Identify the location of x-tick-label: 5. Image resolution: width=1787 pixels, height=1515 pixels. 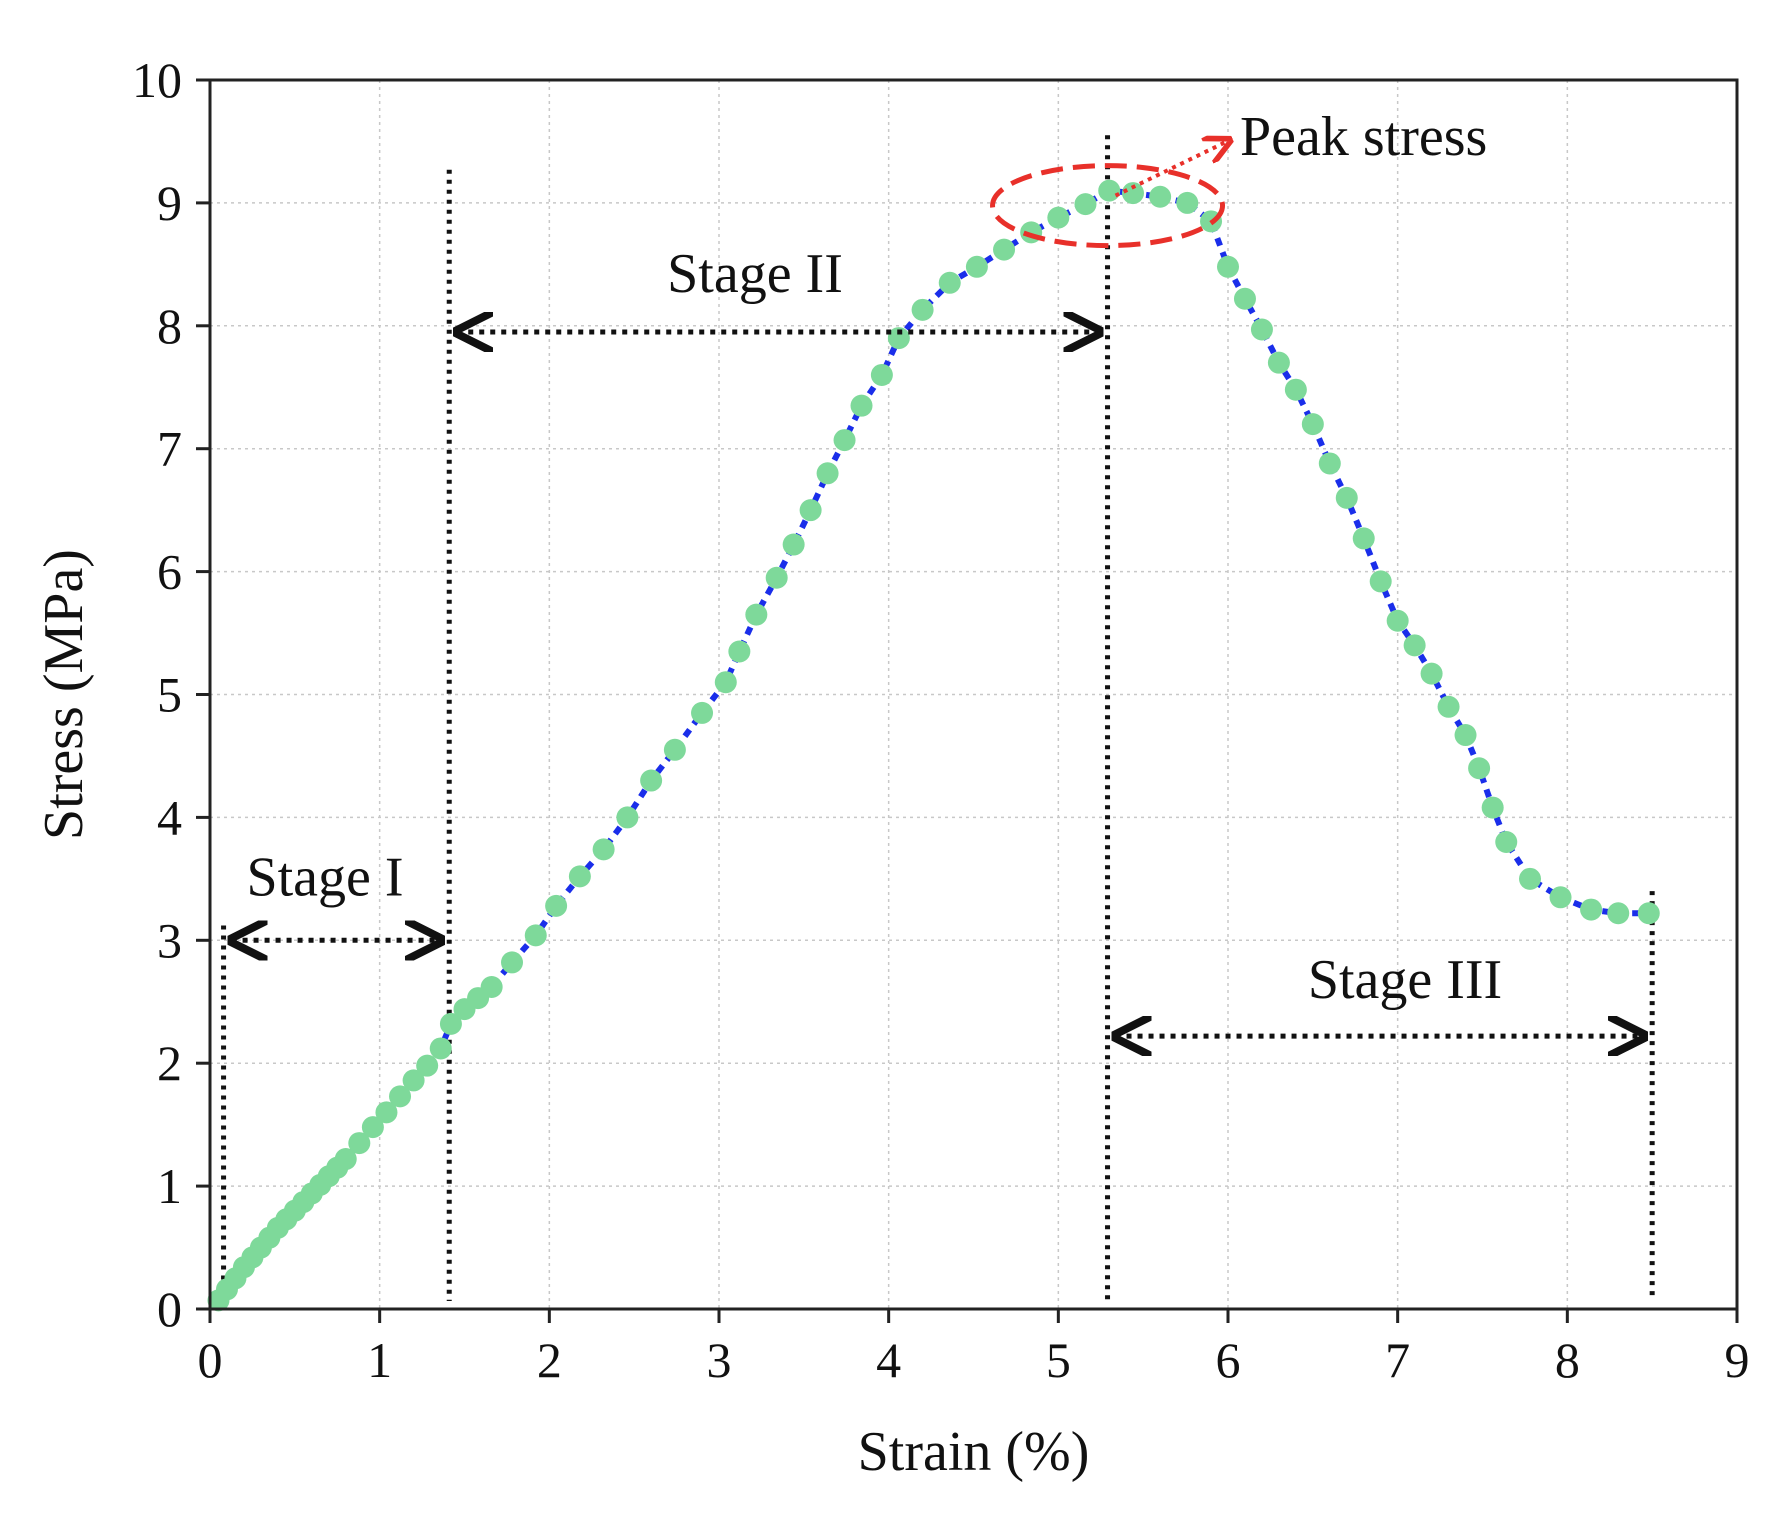
(1058, 1360).